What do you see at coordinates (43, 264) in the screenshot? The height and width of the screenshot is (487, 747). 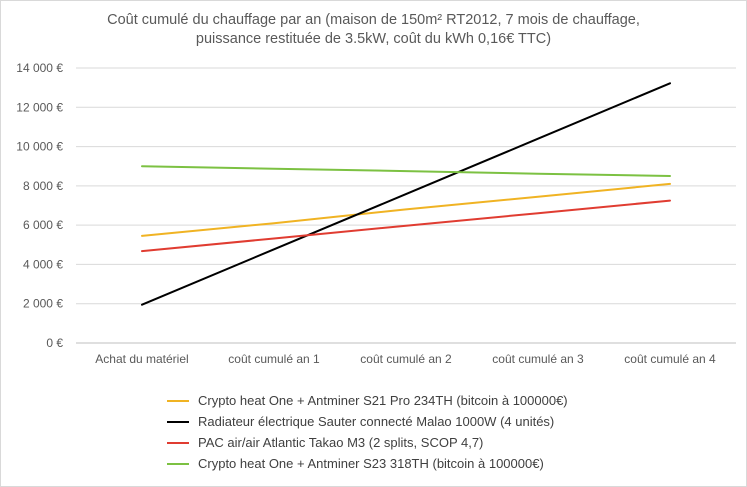 I see `y-tick-label: 4 000 €` at bounding box center [43, 264].